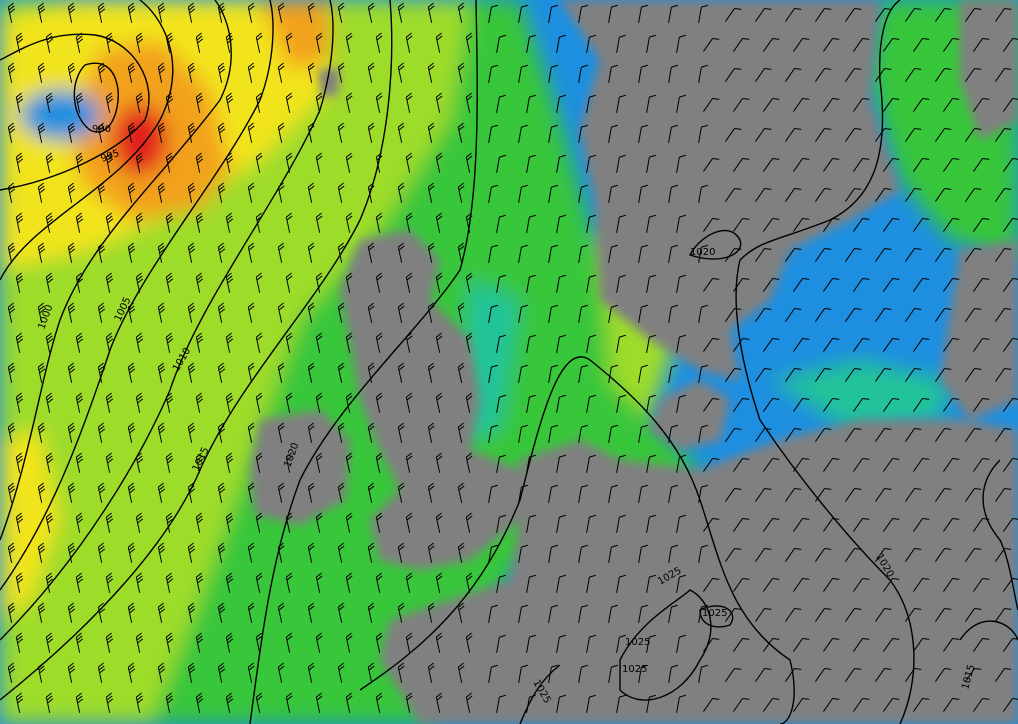  I want to click on isobar-1025-ring2, so click(716, 616).